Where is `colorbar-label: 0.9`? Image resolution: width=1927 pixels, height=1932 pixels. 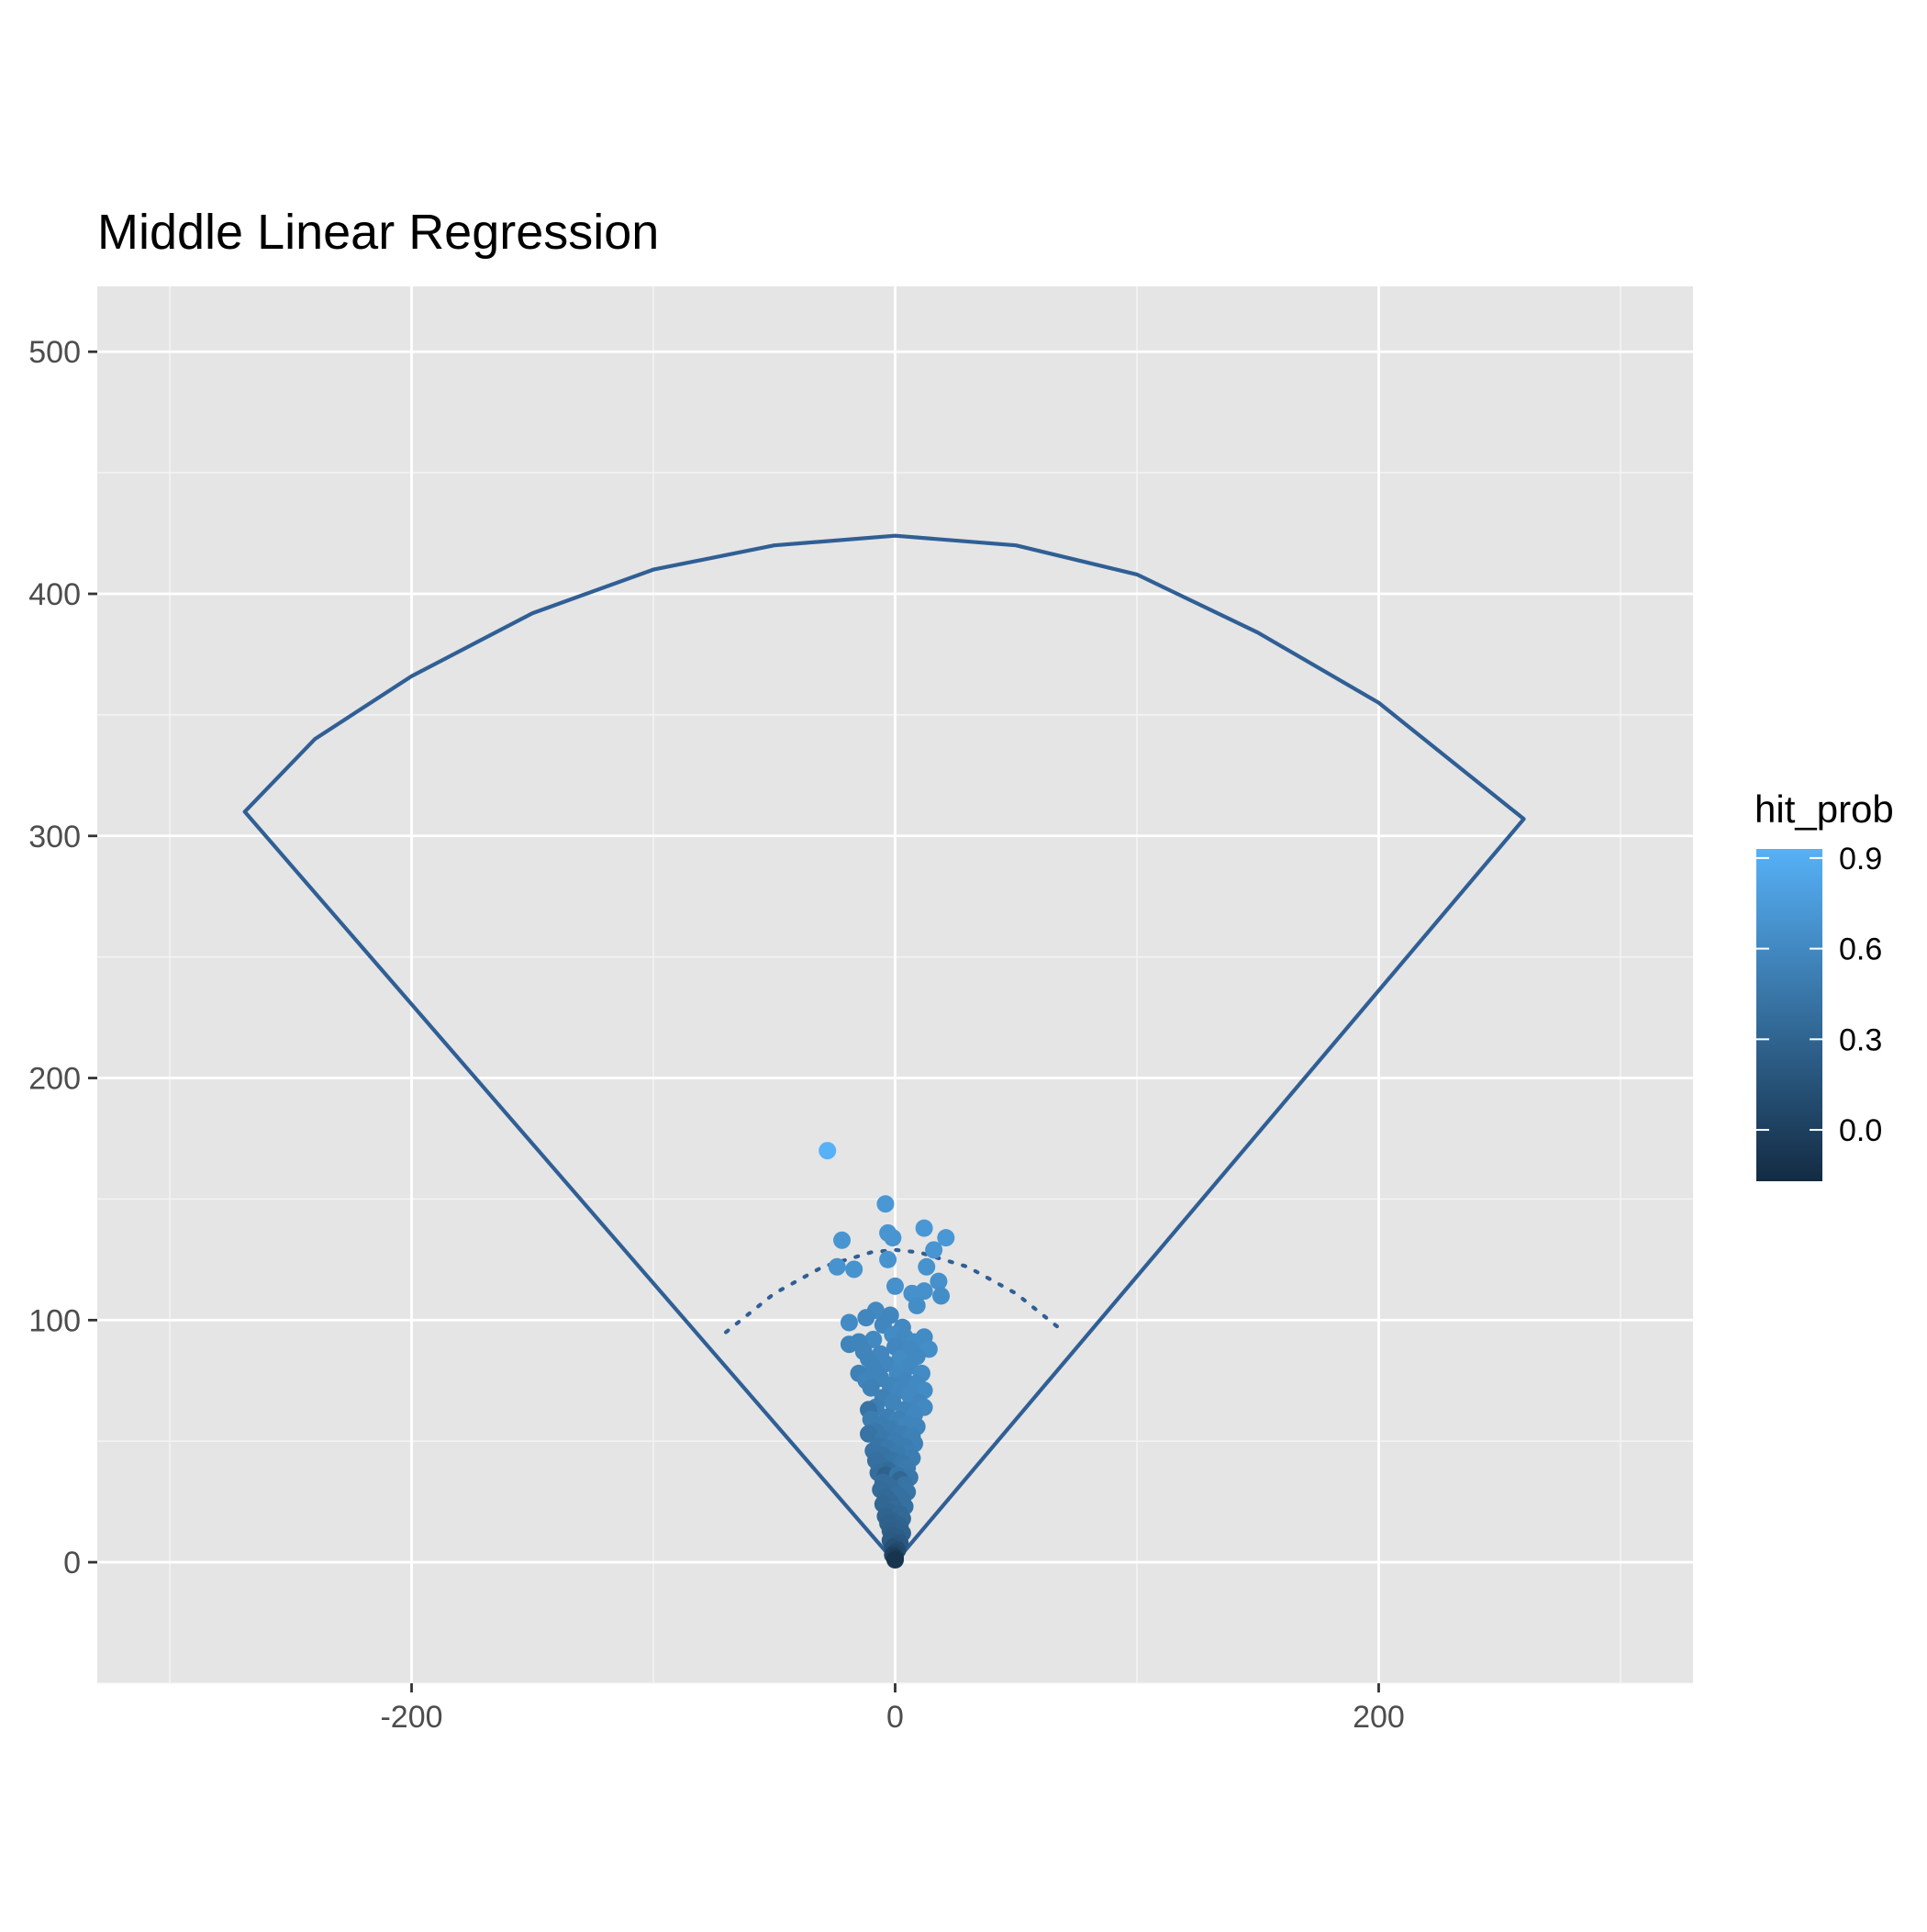
colorbar-label: 0.9 is located at coordinates (1860, 859).